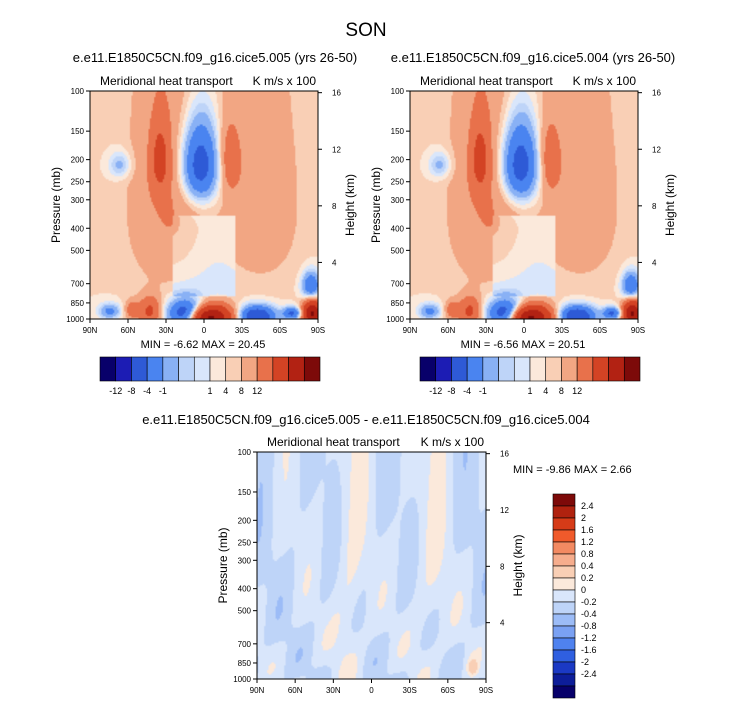 The image size is (733, 703). I want to click on colorbar-label: 0, so click(583, 590).